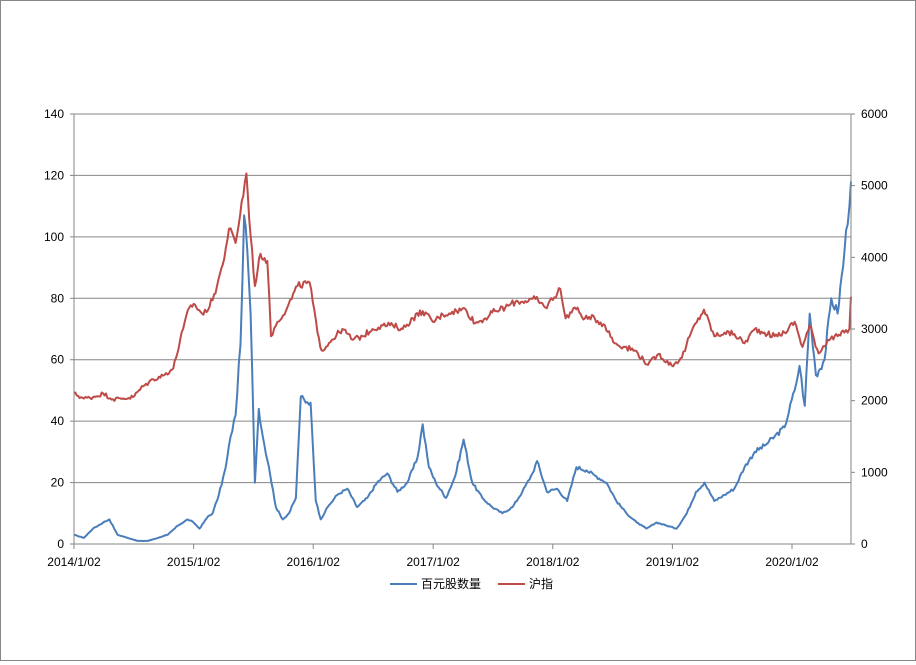 The width and height of the screenshot is (916, 665). I want to click on y-left-tick-label: 60, so click(58, 360).